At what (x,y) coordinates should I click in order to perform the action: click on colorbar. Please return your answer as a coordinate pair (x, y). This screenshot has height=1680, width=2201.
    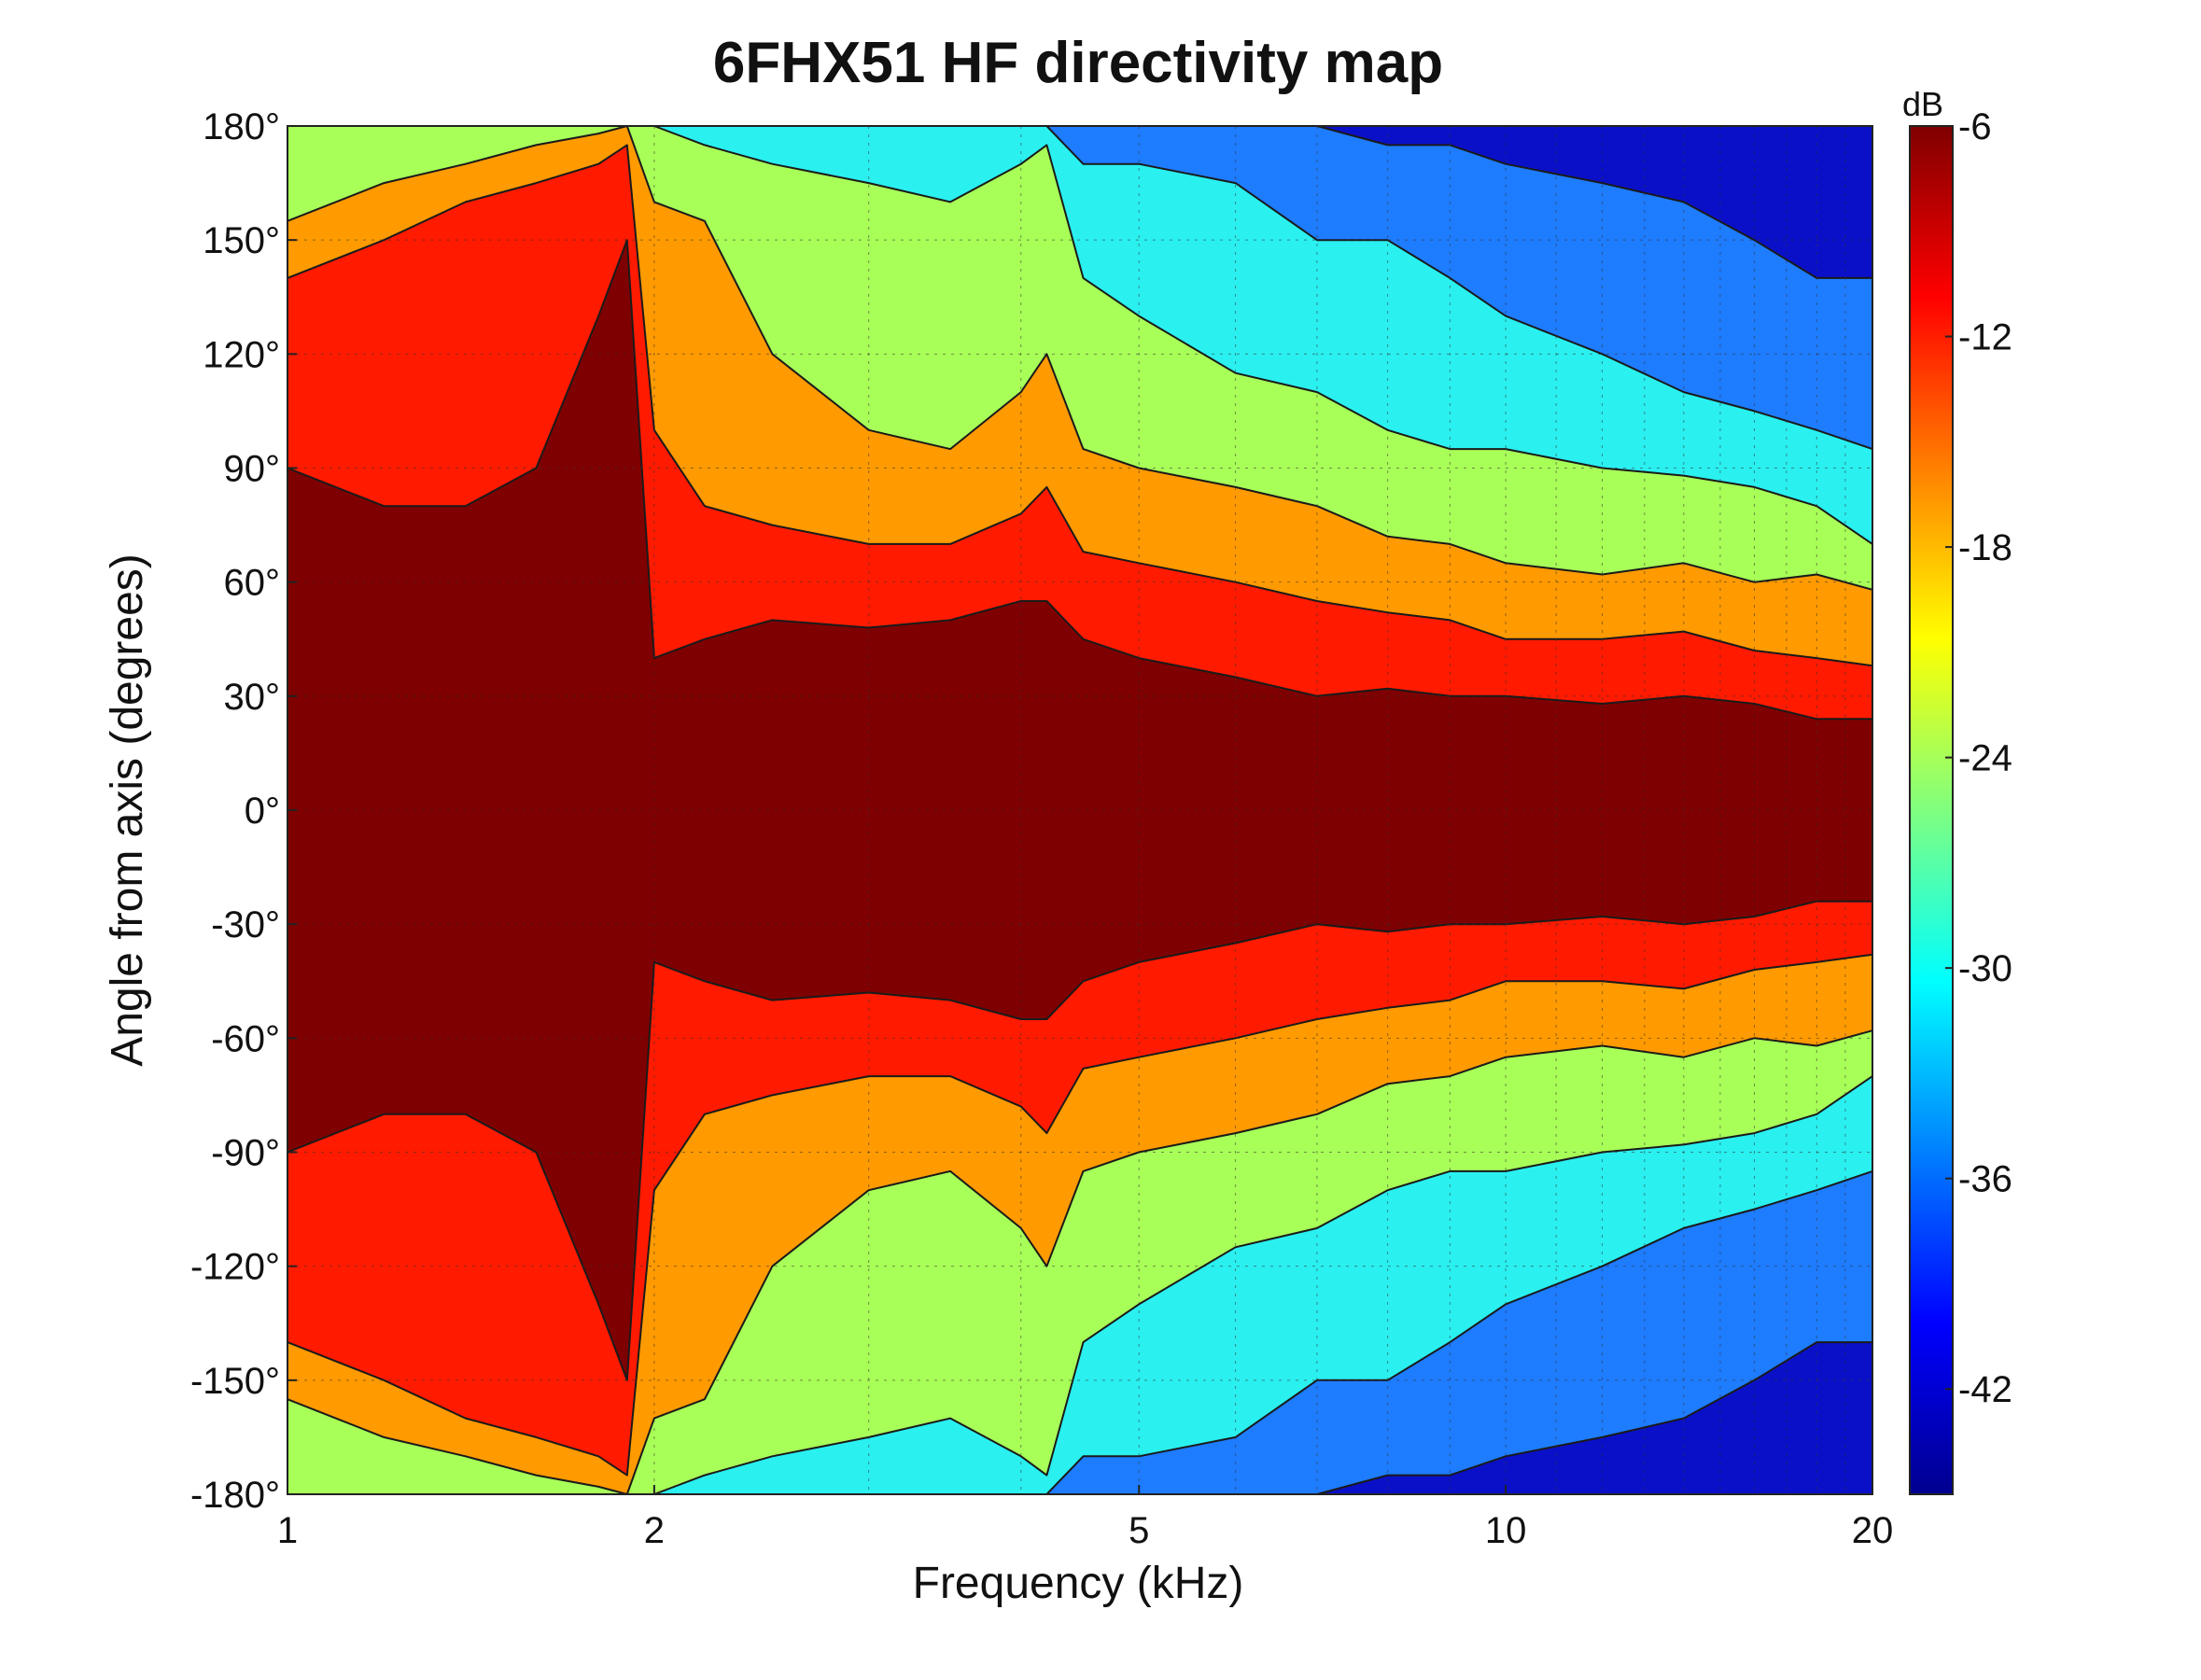
    Looking at the image, I should click on (1932, 810).